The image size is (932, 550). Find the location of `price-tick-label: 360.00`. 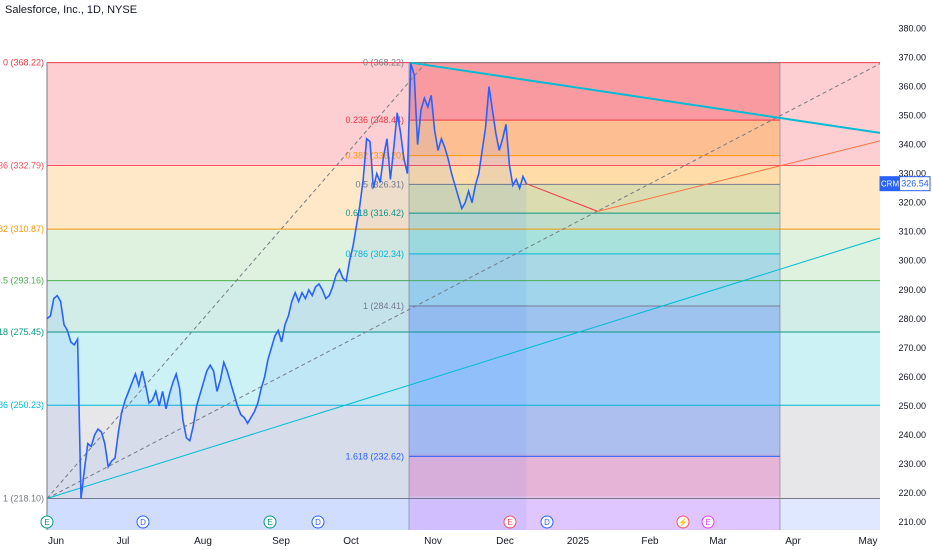

price-tick-label: 360.00 is located at coordinates (912, 87).